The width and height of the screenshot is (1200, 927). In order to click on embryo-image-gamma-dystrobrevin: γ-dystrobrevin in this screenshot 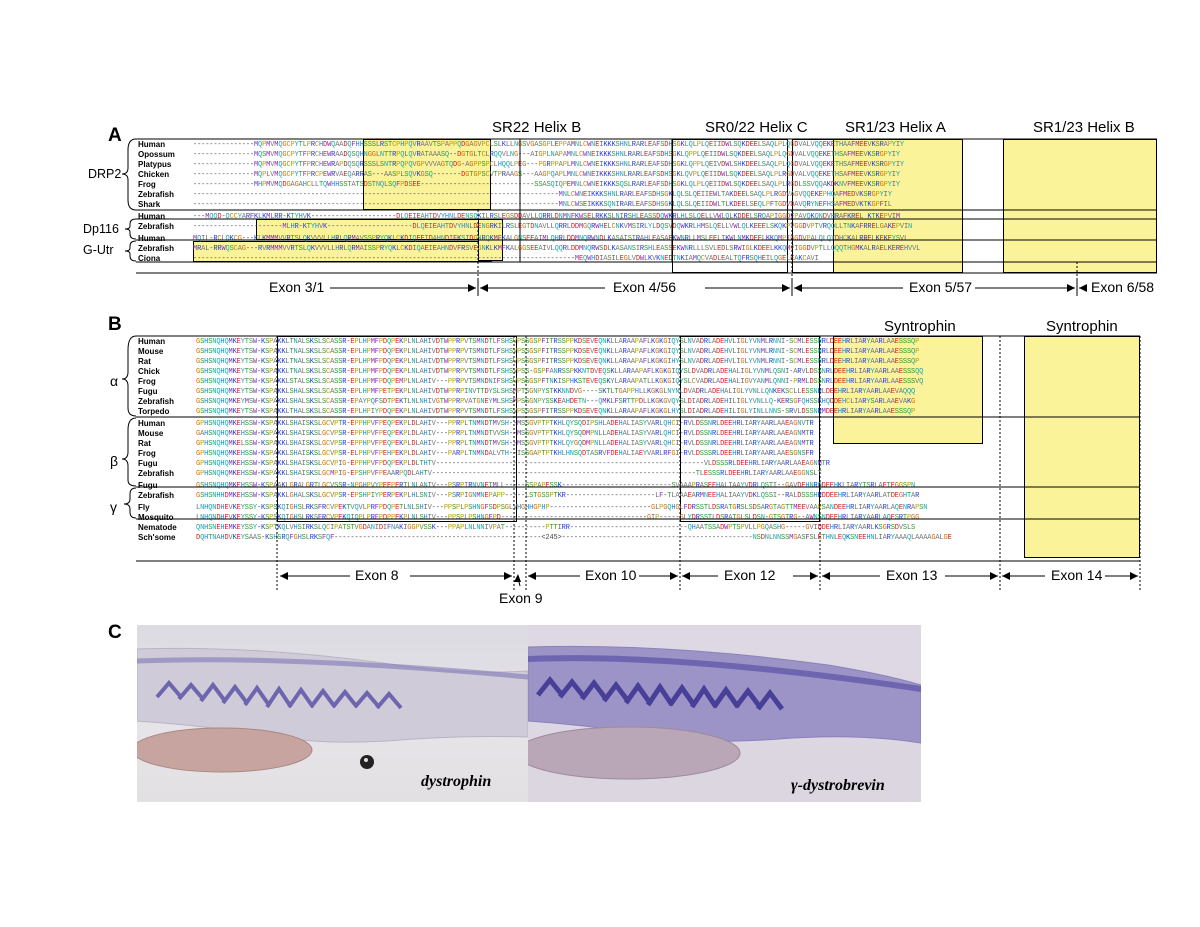, I will do `click(724, 713)`.